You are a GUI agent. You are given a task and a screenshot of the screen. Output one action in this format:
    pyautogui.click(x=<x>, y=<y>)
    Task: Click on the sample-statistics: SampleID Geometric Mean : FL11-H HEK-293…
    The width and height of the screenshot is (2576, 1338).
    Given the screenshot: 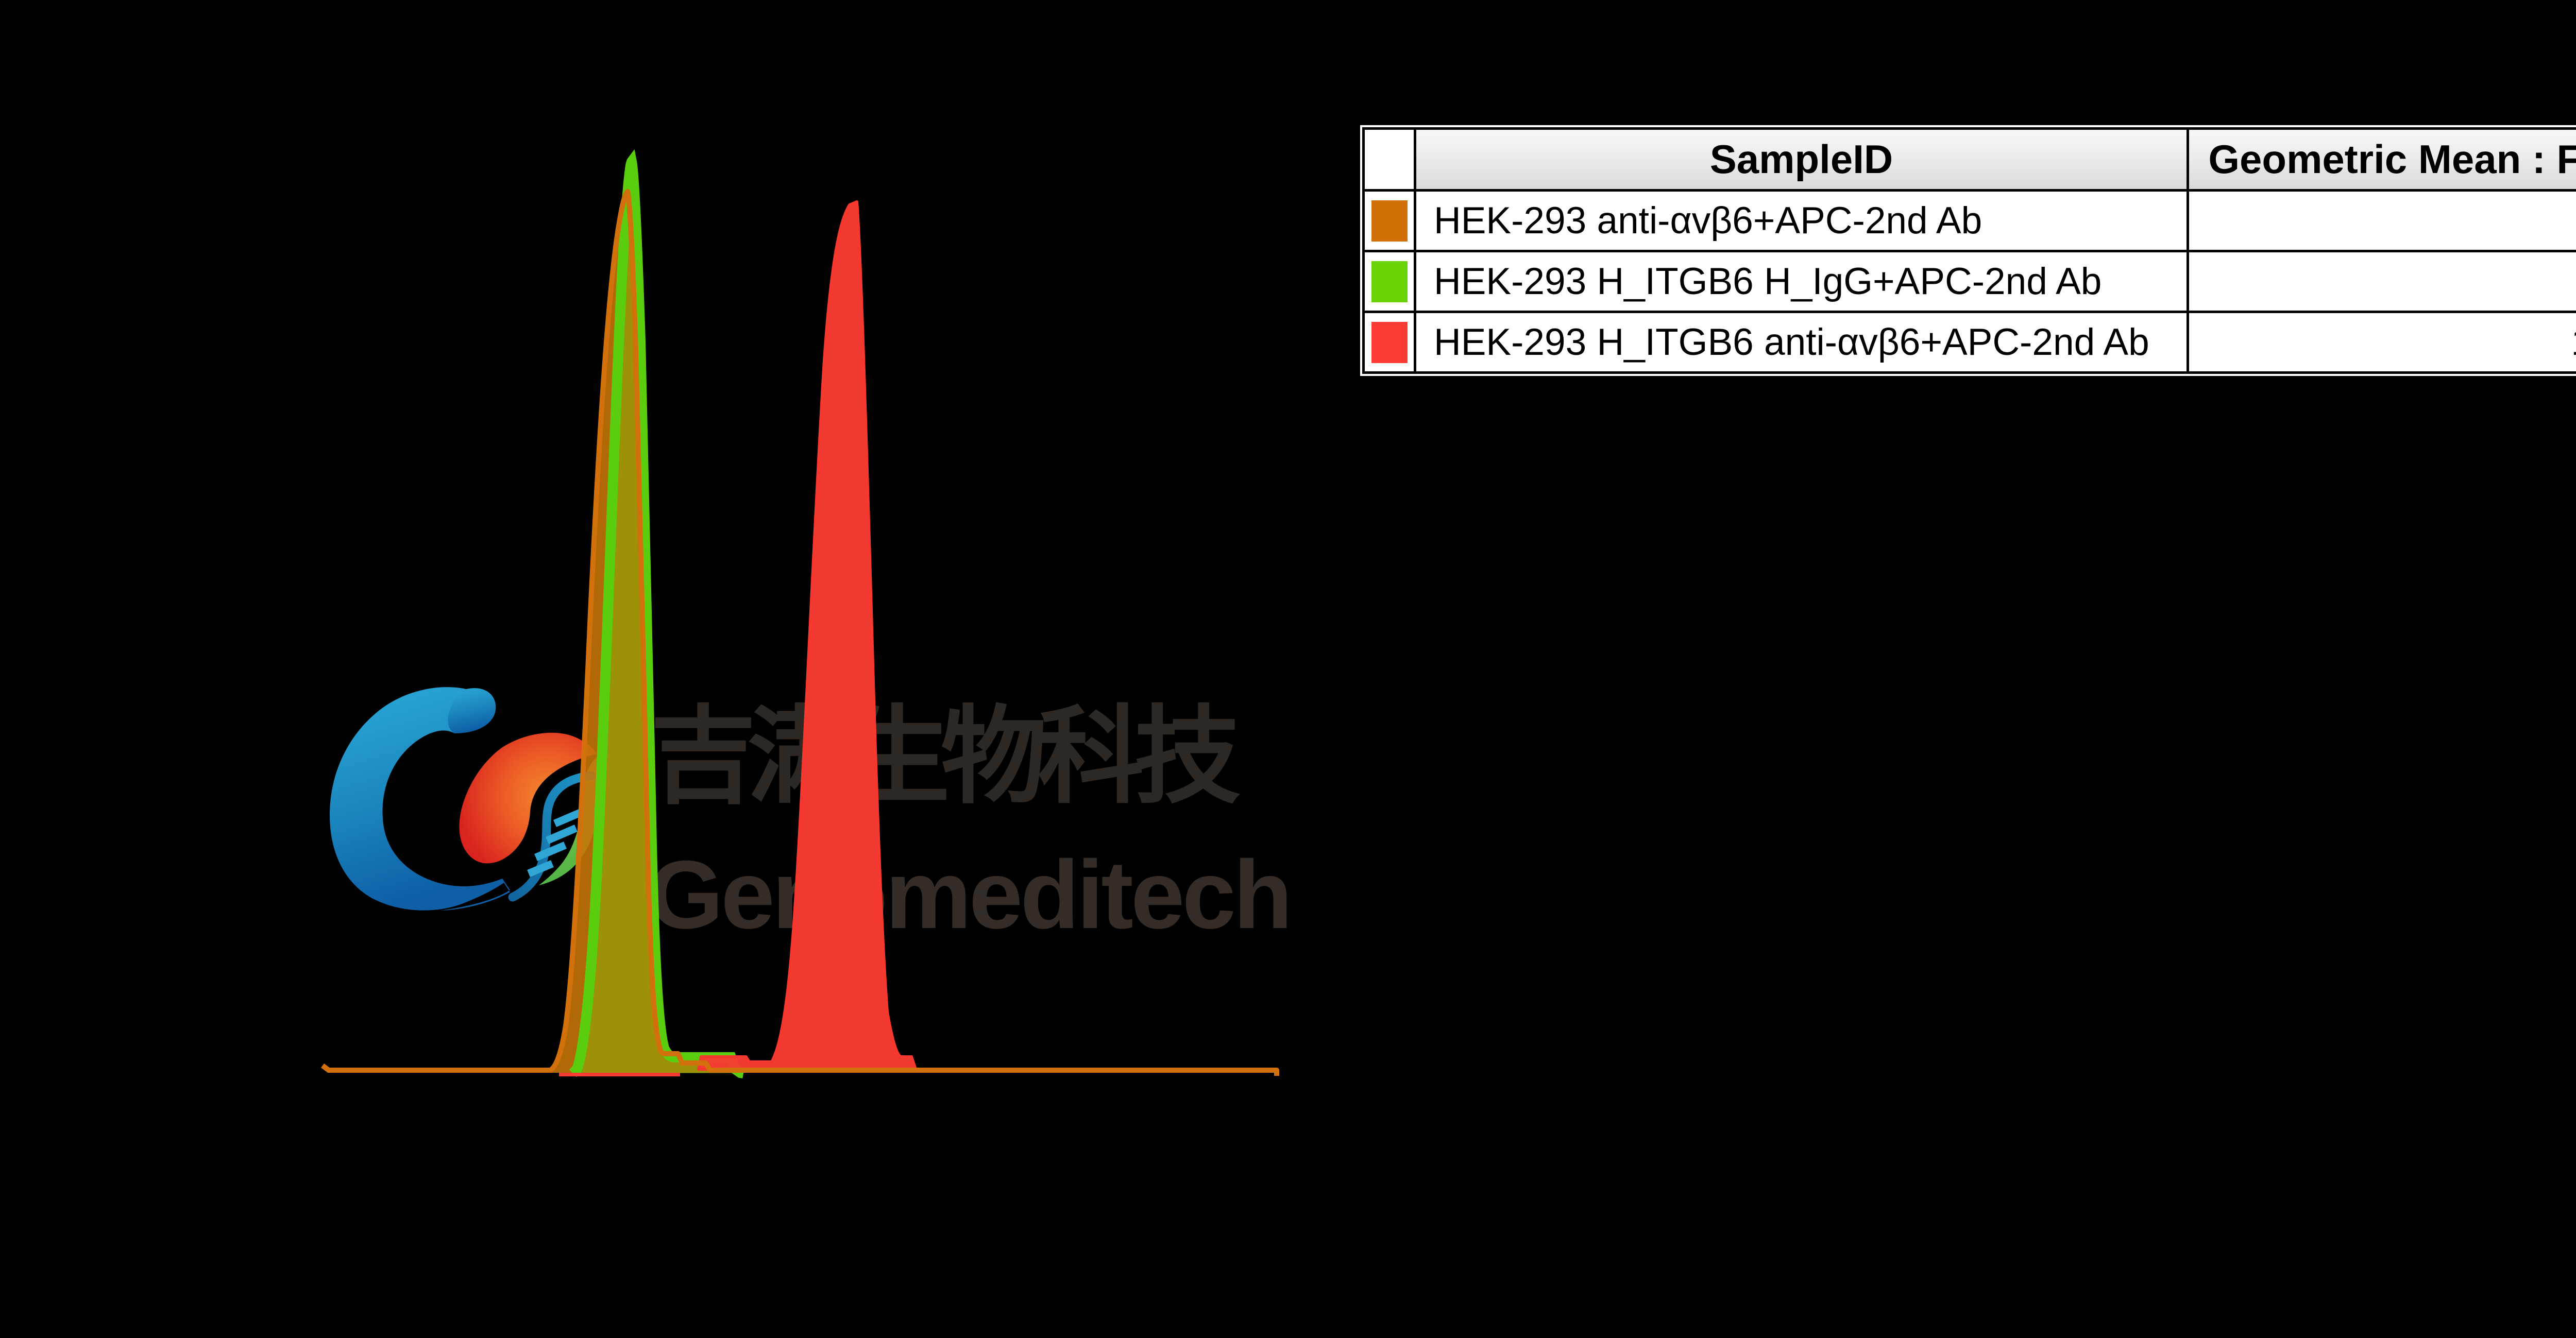 What is the action you would take?
    pyautogui.click(x=1969, y=250)
    